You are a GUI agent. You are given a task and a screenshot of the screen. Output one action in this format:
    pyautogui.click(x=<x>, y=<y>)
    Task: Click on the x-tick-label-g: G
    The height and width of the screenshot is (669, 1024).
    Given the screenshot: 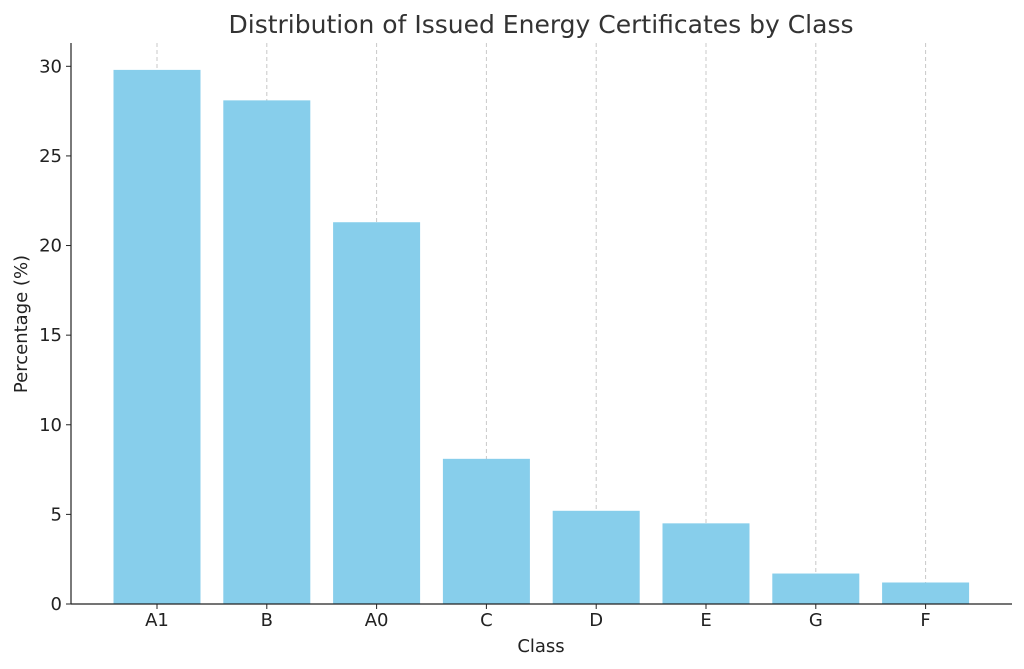 What is the action you would take?
    pyautogui.click(x=816, y=620)
    